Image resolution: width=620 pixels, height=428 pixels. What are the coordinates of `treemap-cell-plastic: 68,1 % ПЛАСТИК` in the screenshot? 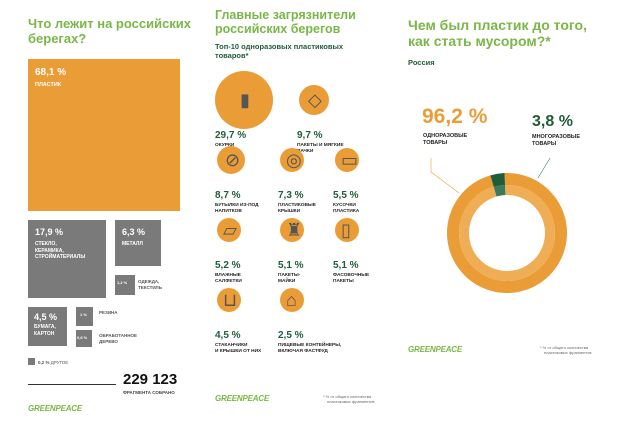 It's located at (104, 135).